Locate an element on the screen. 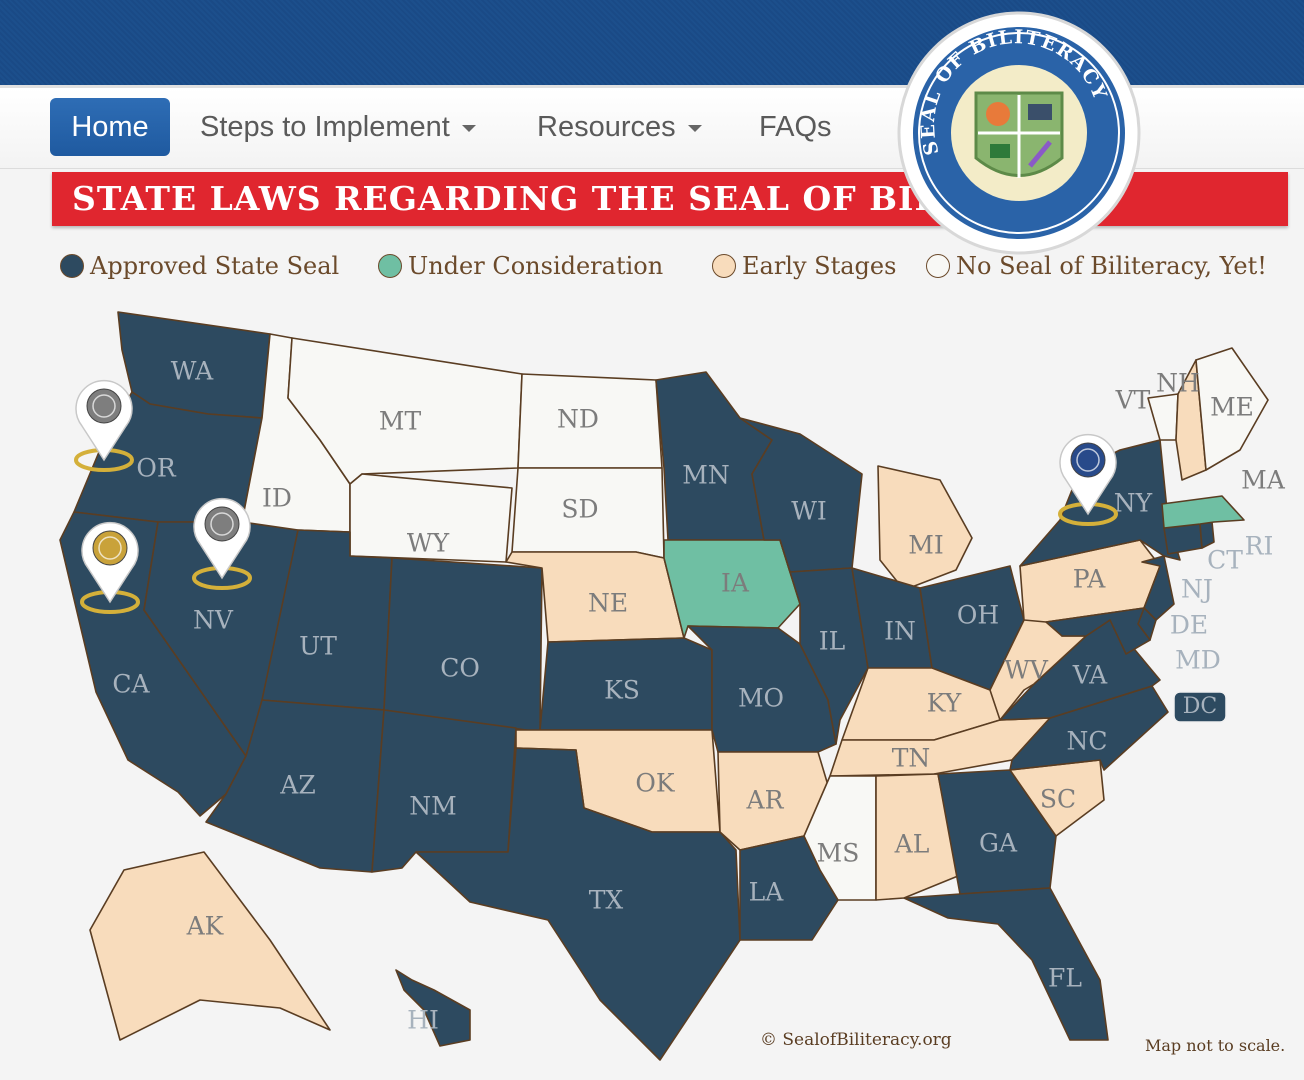 The width and height of the screenshot is (1304, 1080). state-tx is located at coordinates (578, 904).